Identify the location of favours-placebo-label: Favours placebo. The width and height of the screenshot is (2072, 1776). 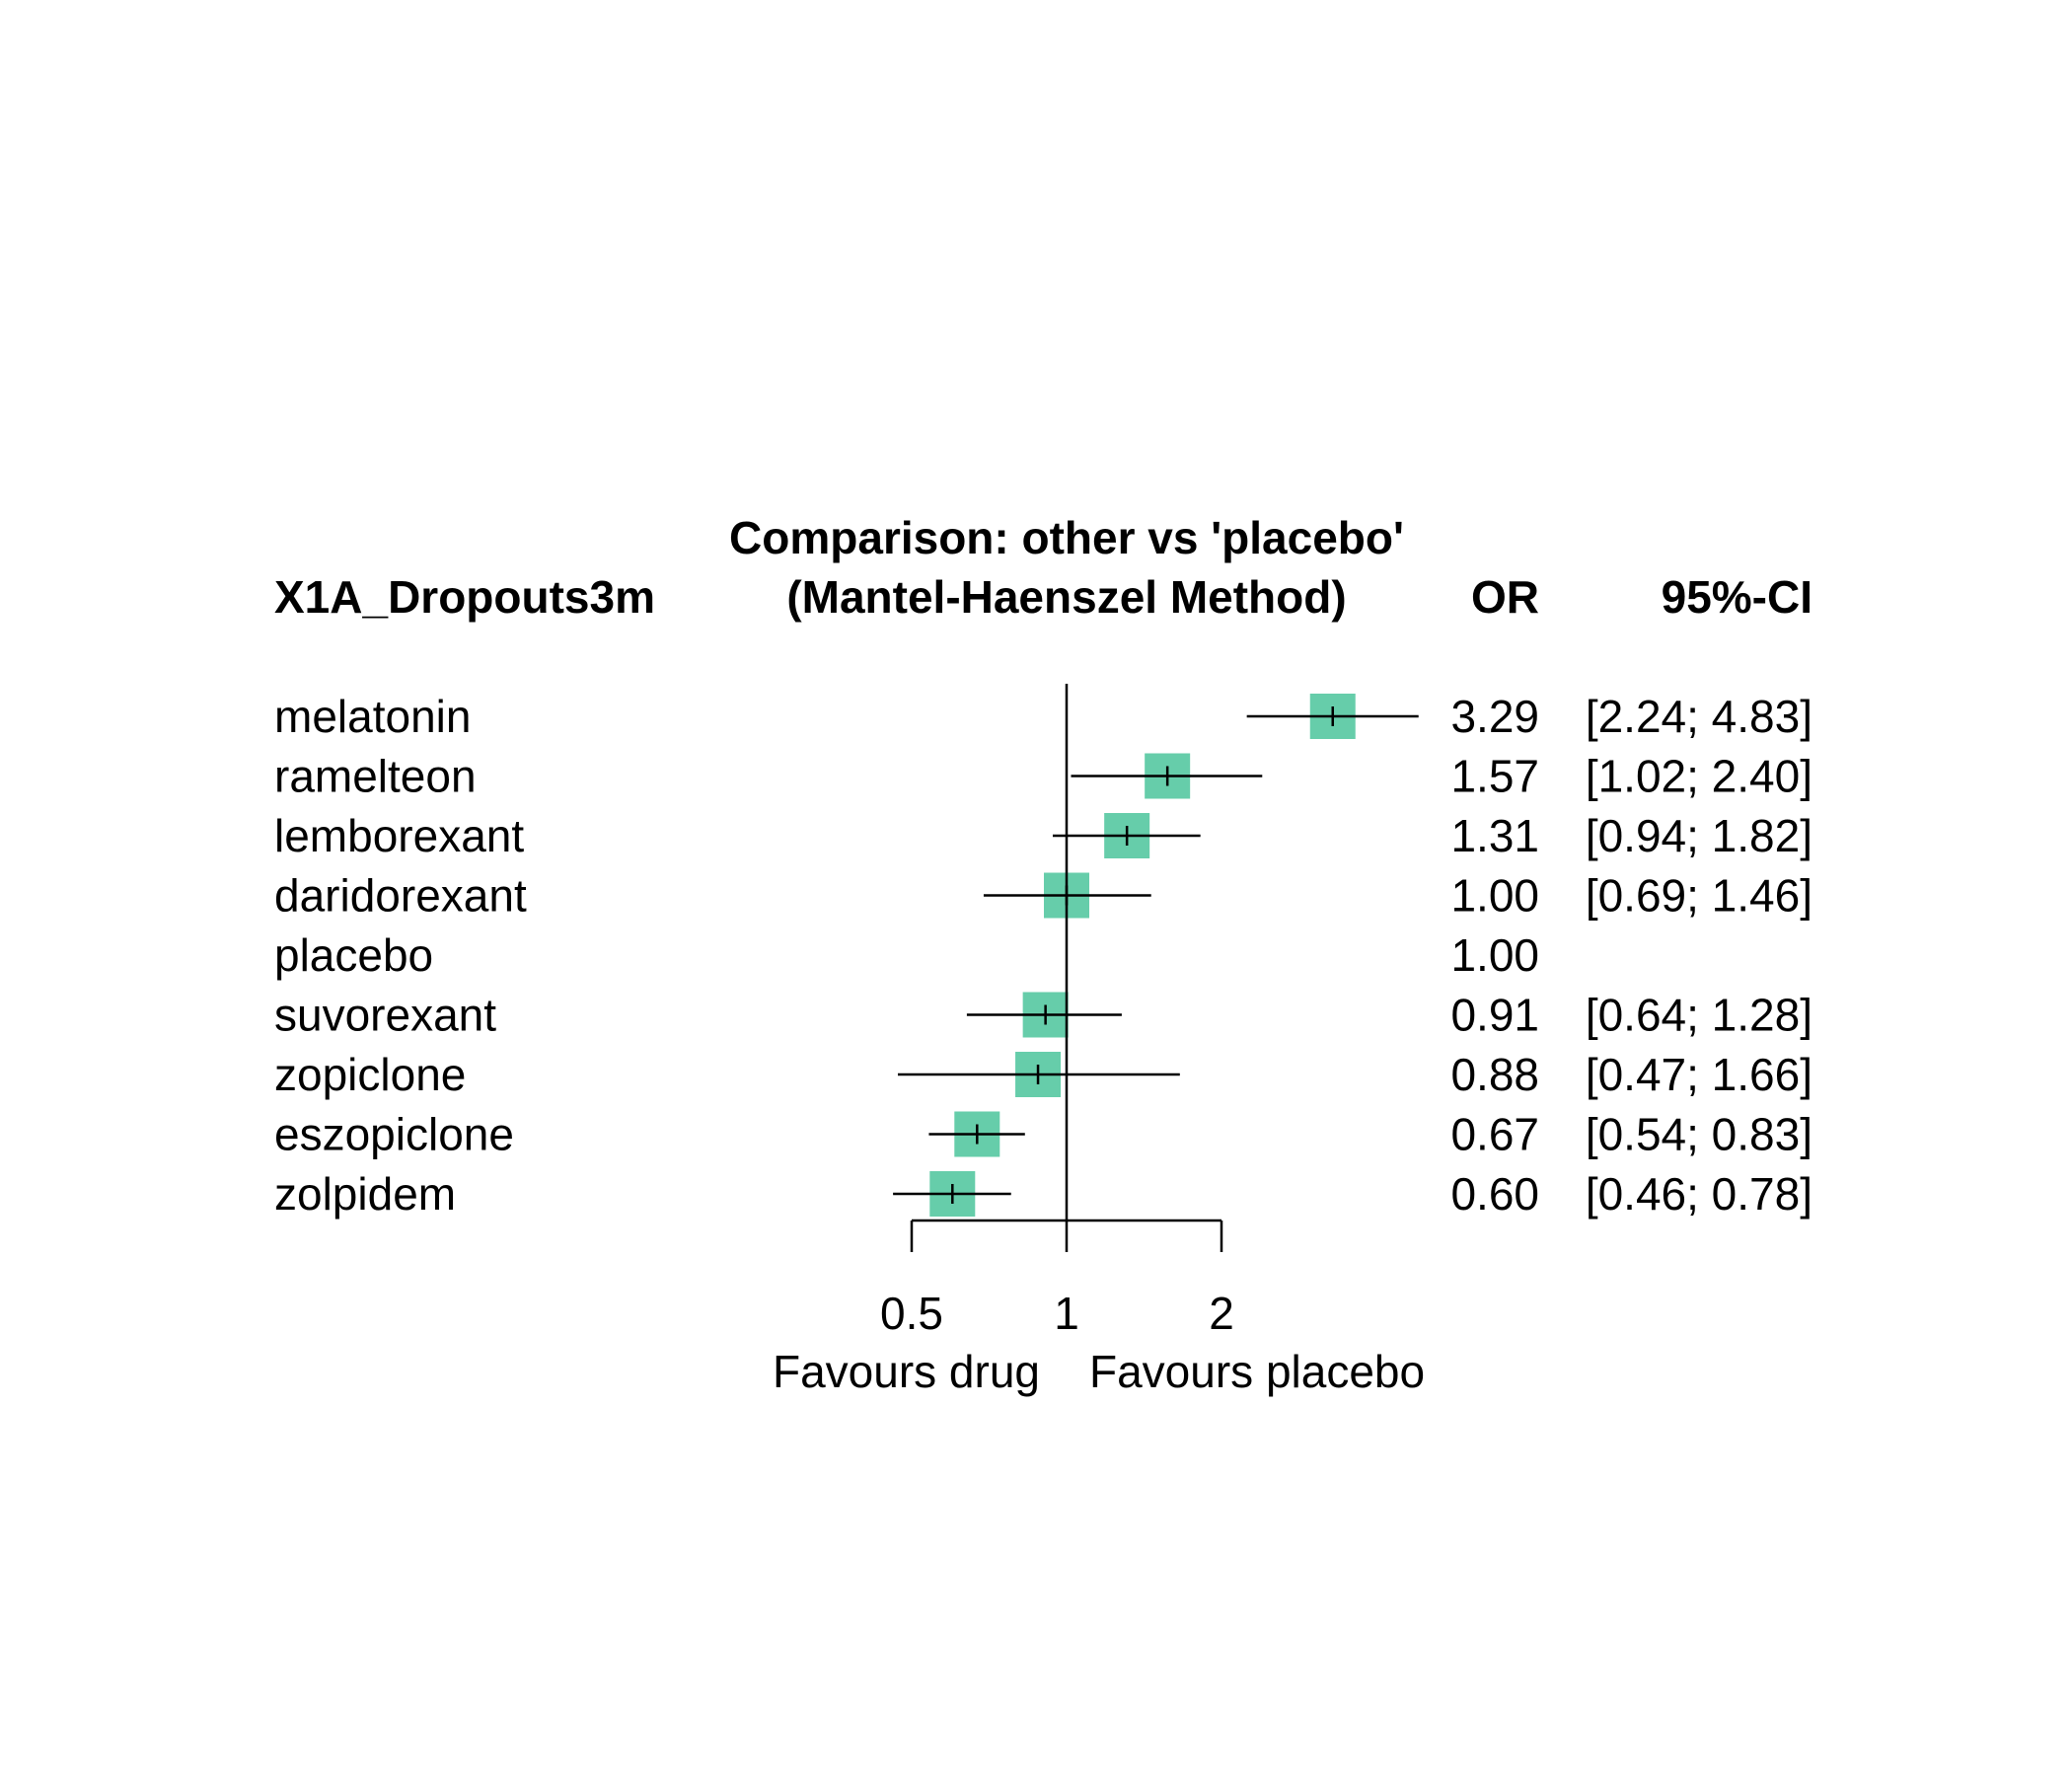
(1257, 1372).